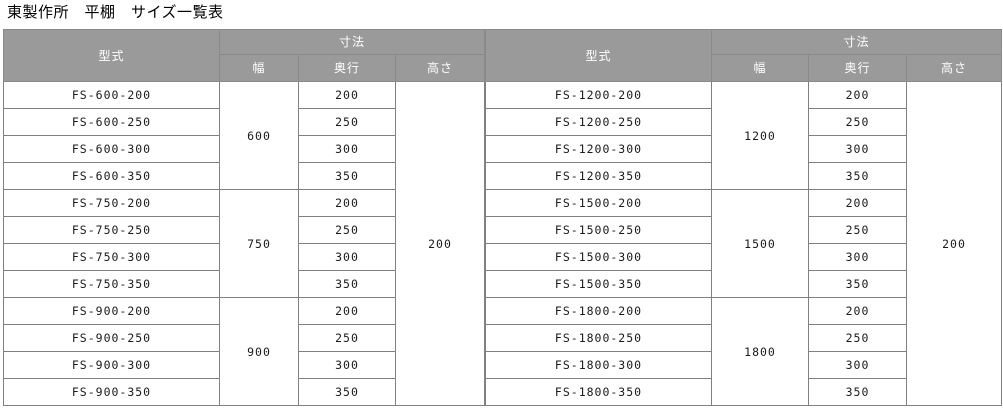  Describe the element at coordinates (599, 122) in the screenshot. I see `cell-model: FS-1200-250` at that location.